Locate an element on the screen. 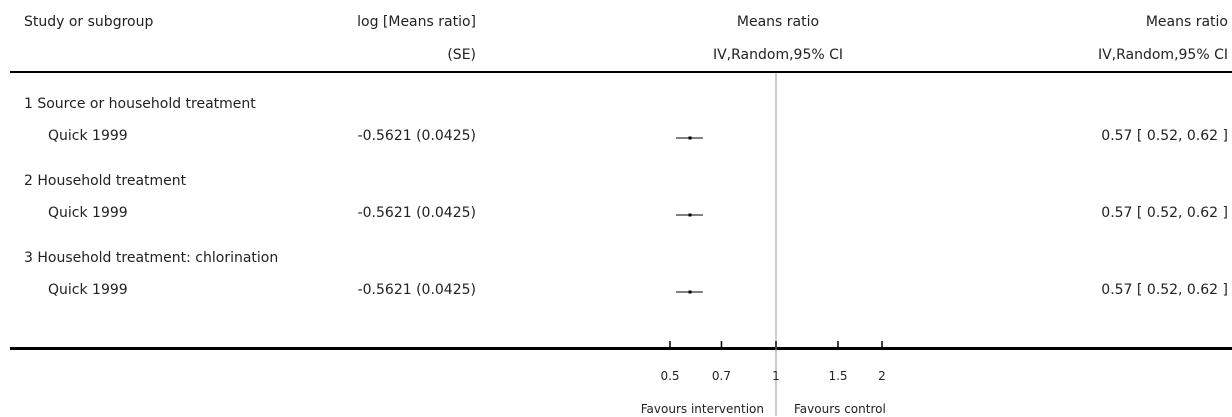 This screenshot has height=417, width=1232. header-log-means-ratio: log [Means ratio] is located at coordinates (416, 22).